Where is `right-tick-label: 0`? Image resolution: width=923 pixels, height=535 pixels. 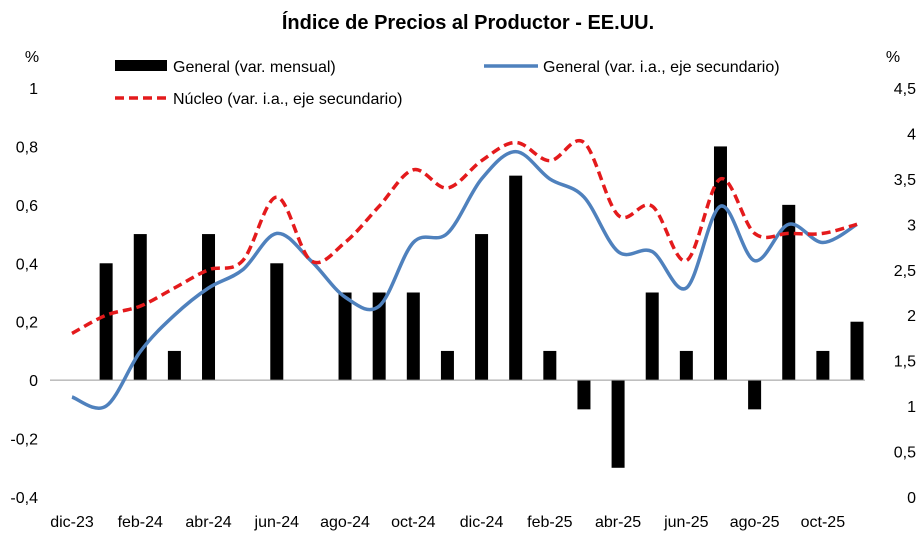
right-tick-label: 0 is located at coordinates (911, 498).